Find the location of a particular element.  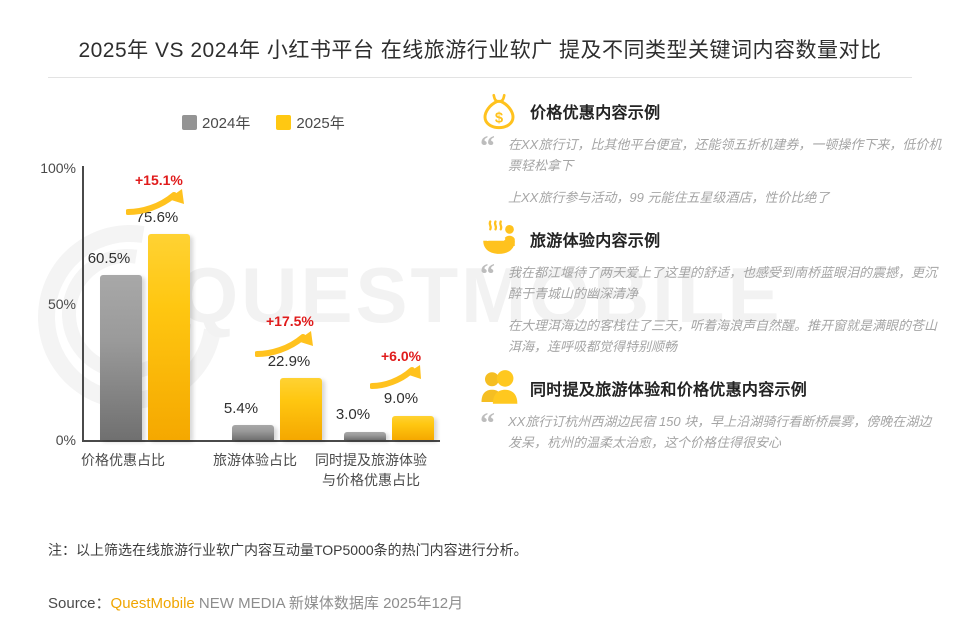

x-label-price-line1: 价格优惠占比 is located at coordinates (123, 460).